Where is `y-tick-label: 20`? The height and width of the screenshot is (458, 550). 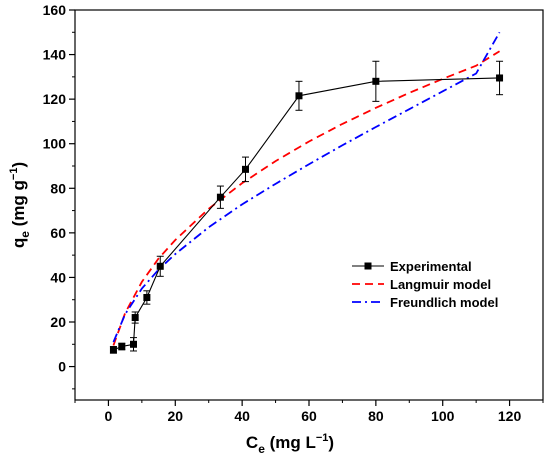 y-tick-label: 20 is located at coordinates (58, 322).